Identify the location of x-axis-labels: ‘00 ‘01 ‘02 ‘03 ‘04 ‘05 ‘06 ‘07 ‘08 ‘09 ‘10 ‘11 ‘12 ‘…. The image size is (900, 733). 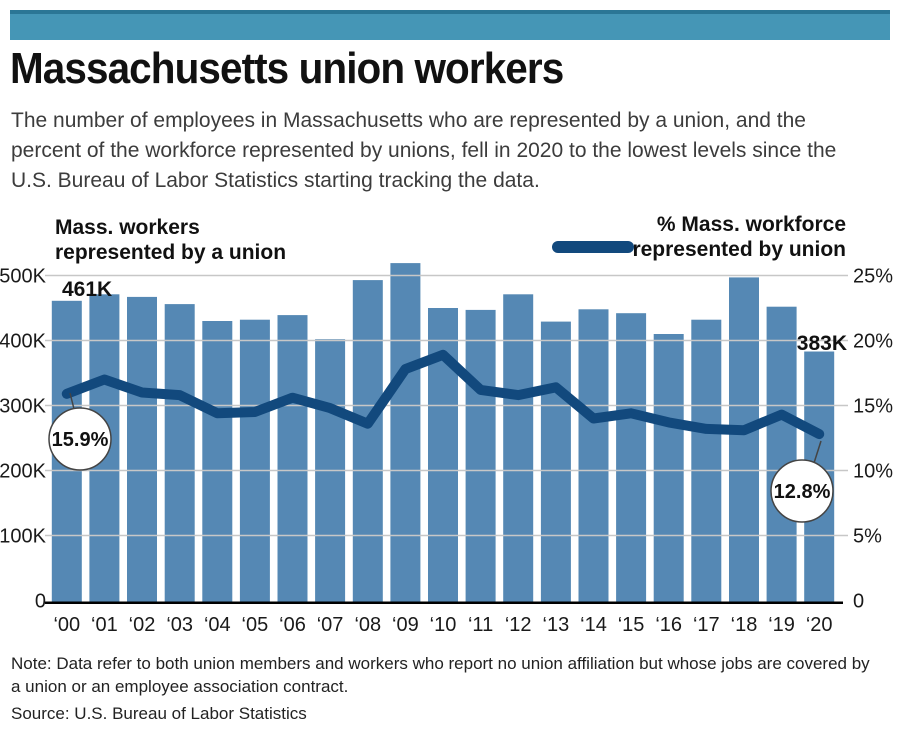
(442, 625).